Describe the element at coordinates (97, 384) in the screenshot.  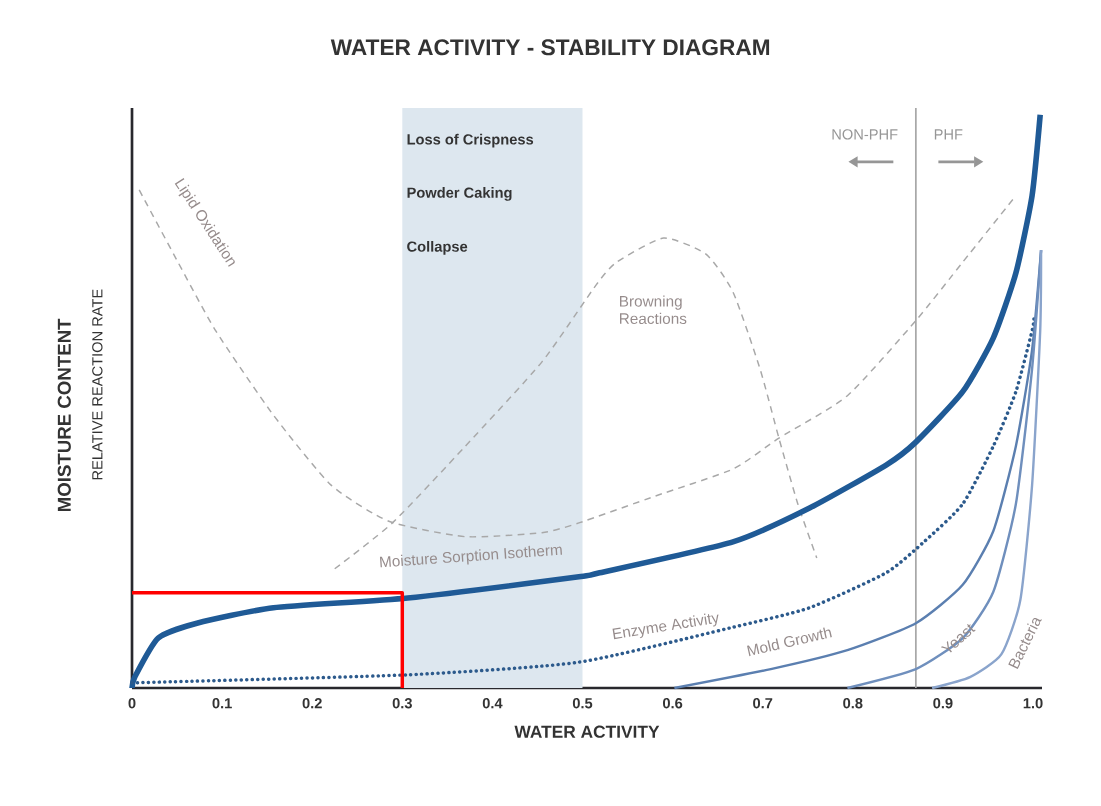
I see `text: RELATIVE REACTION RATE` at that location.